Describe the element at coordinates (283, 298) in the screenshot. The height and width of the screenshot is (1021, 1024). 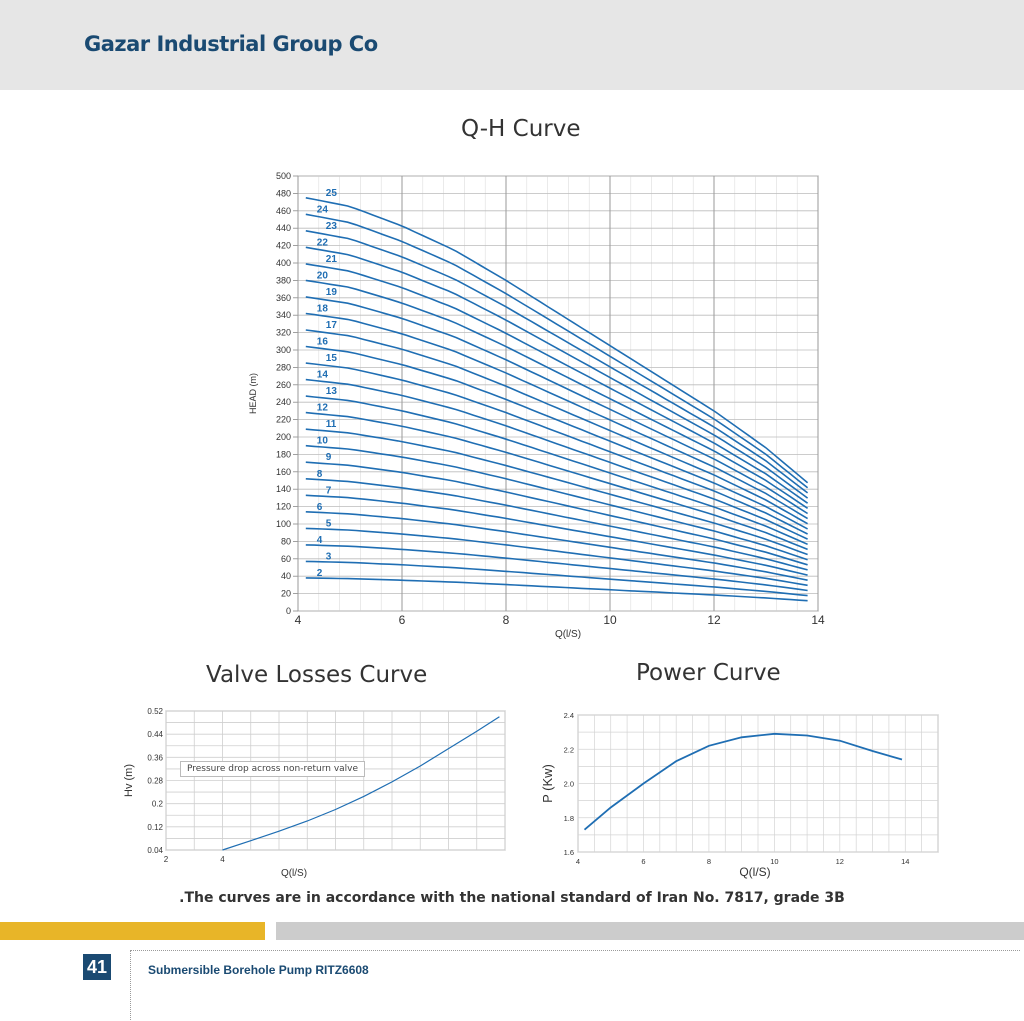
I see `qh-y-tick-label: 360` at that location.